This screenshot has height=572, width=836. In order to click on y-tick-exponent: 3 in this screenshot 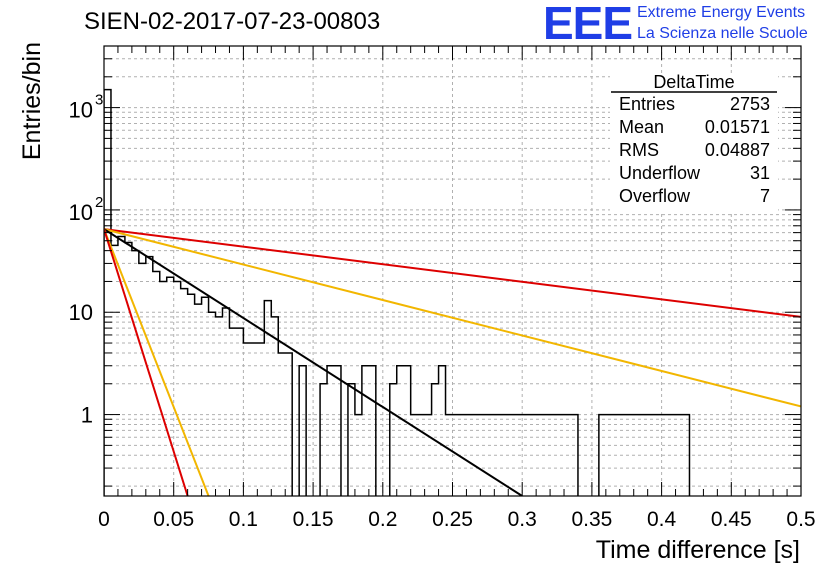, I will do `click(99, 100)`.